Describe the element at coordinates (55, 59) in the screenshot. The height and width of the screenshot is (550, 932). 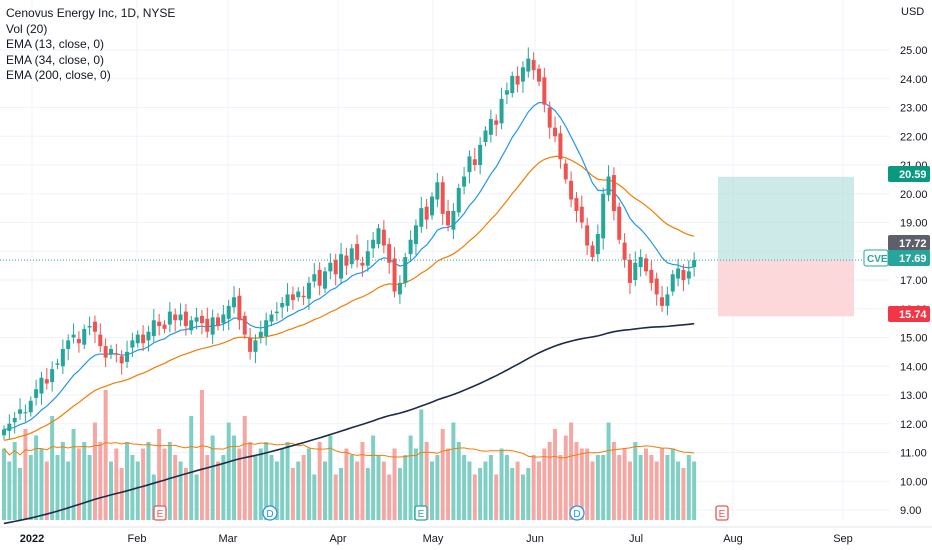
I see `legend-ema-34: EMA (34, close, 0)` at that location.